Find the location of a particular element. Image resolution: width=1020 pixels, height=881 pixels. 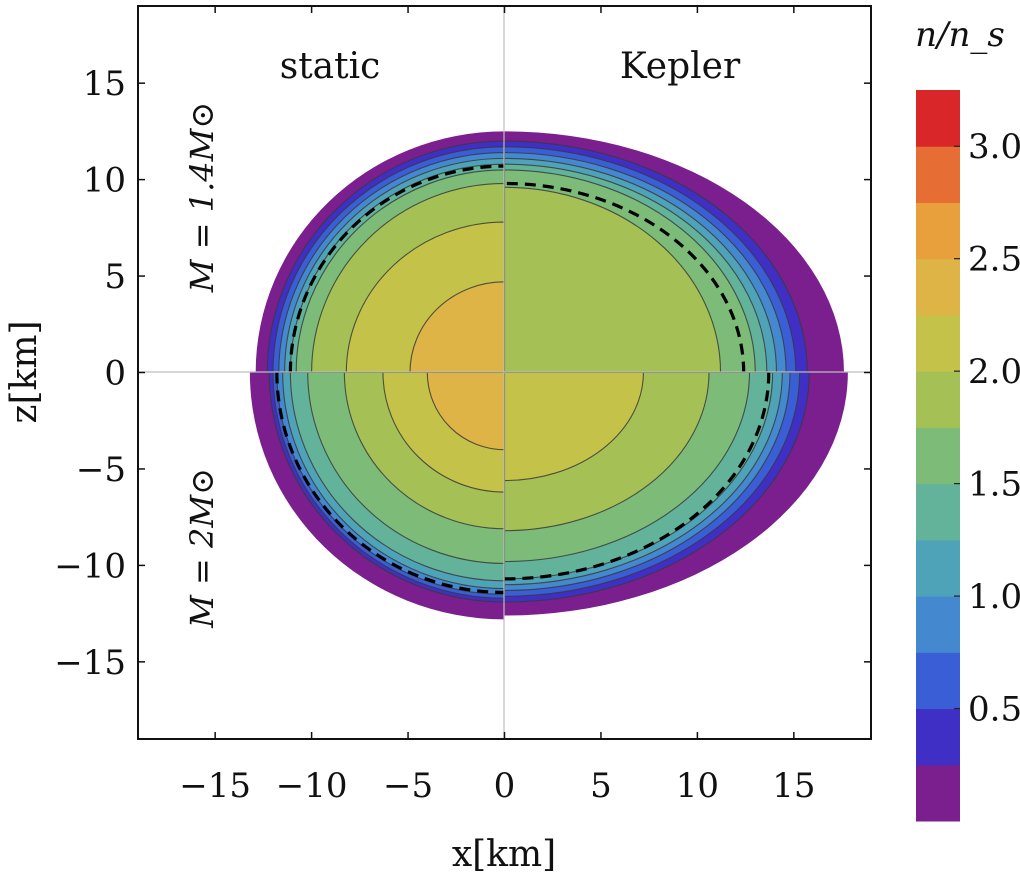

x-tick-label-0: −15 is located at coordinates (215, 786).